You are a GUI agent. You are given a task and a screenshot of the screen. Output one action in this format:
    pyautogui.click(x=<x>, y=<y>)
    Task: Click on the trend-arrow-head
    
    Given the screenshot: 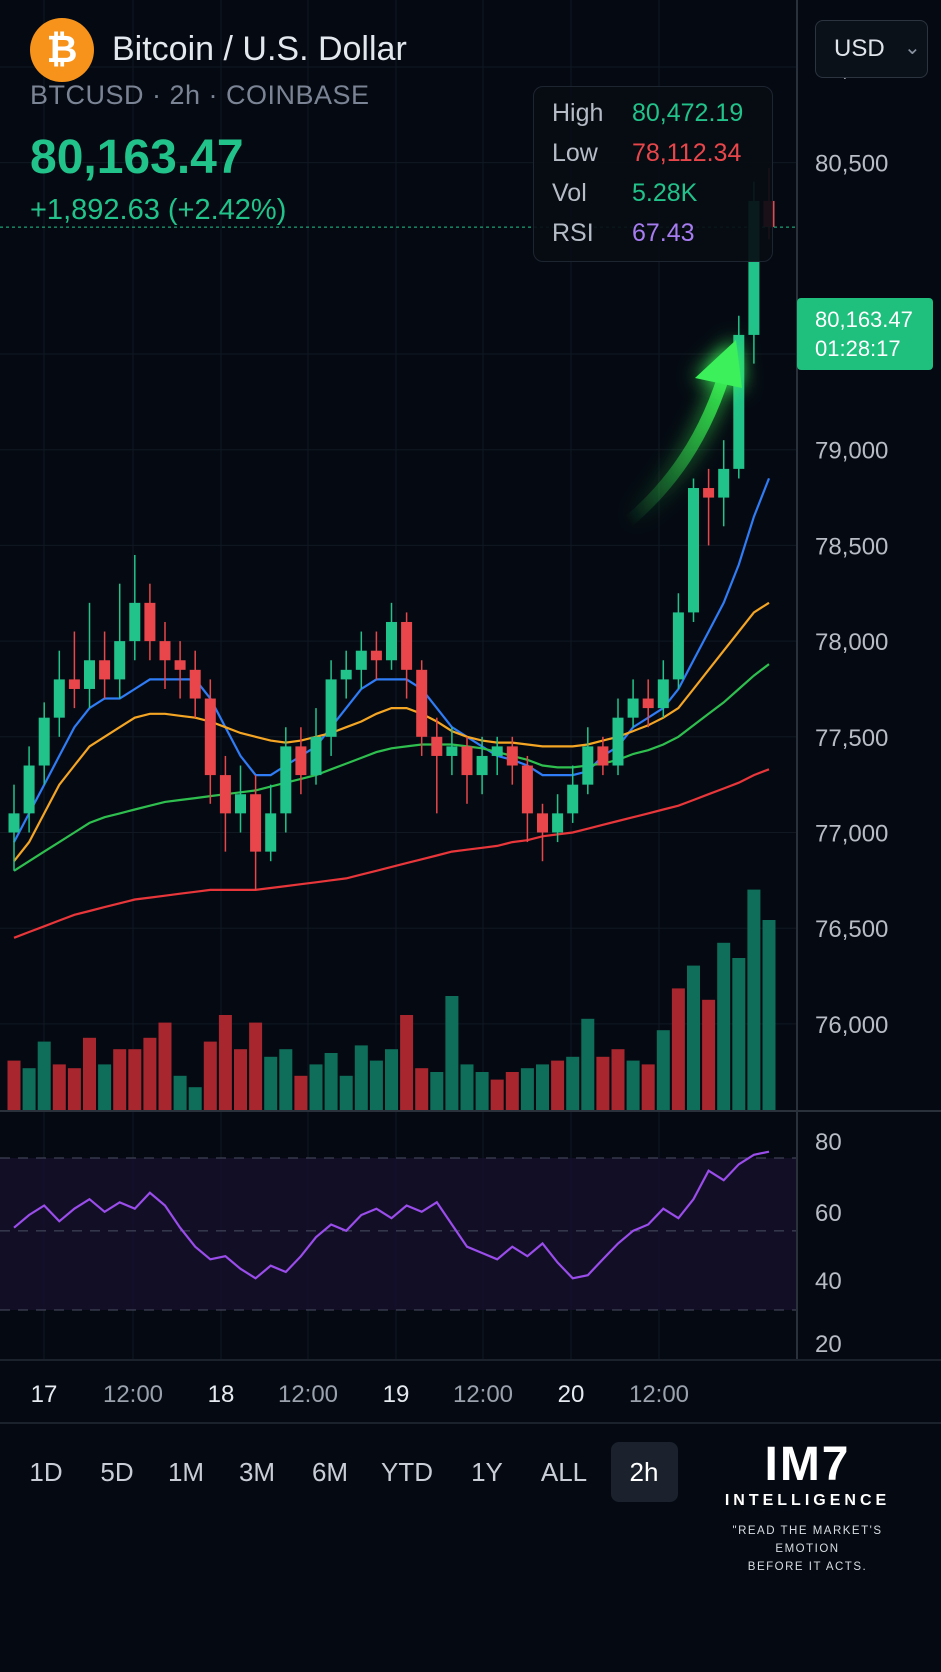 What is the action you would take?
    pyautogui.click(x=718, y=364)
    